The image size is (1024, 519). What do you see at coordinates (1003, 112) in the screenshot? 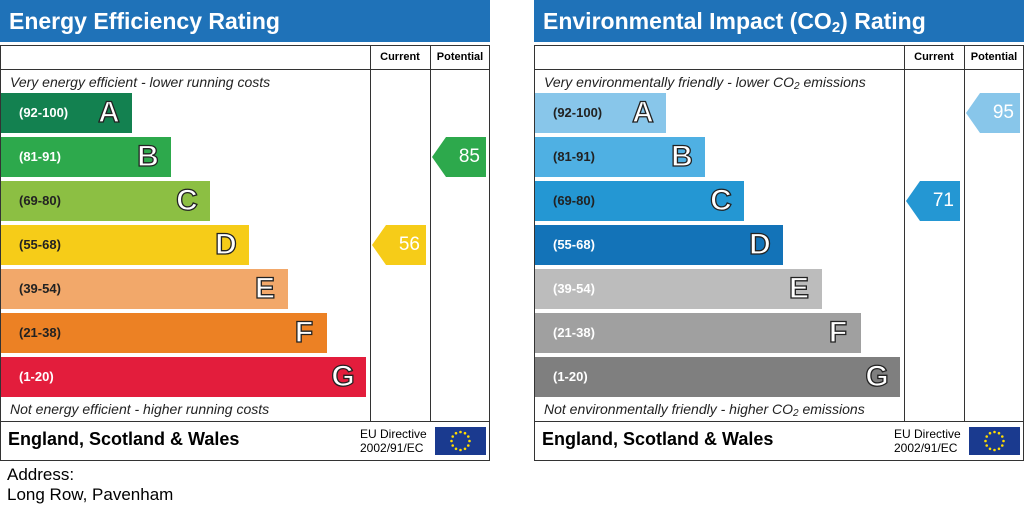
I see `rating-value: 95` at bounding box center [1003, 112].